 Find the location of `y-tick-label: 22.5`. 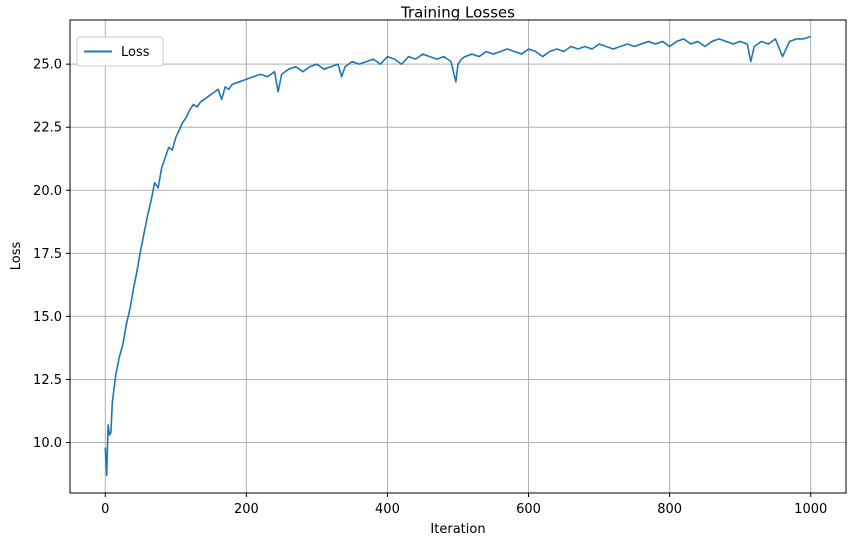

y-tick-label: 22.5 is located at coordinates (47, 128).